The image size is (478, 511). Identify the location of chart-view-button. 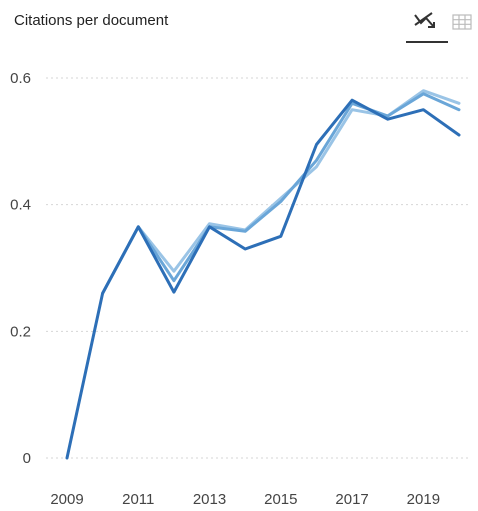
(425, 22).